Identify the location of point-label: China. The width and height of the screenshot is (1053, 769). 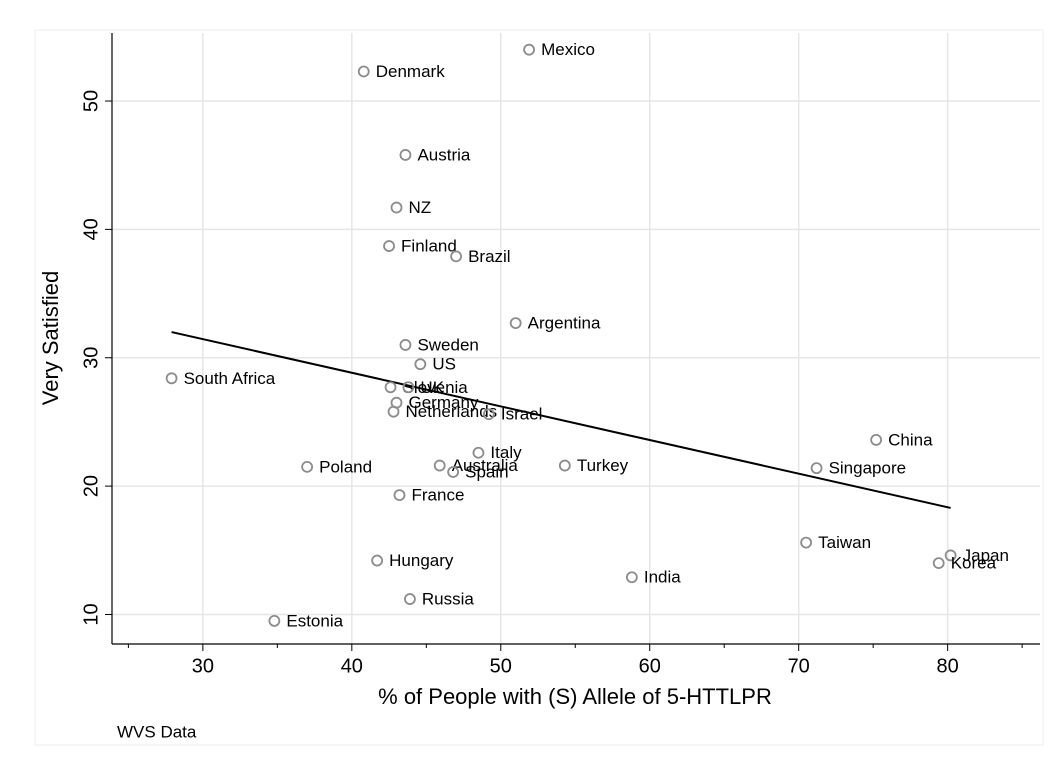
(910, 439).